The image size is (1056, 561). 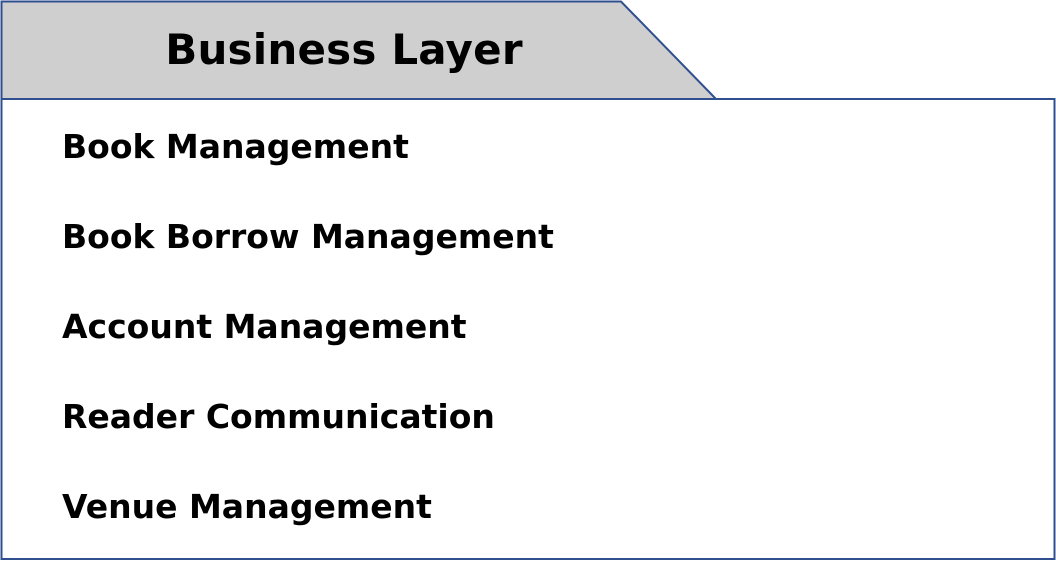 What do you see at coordinates (344, 49) in the screenshot?
I see `package-title: Business Layer` at bounding box center [344, 49].